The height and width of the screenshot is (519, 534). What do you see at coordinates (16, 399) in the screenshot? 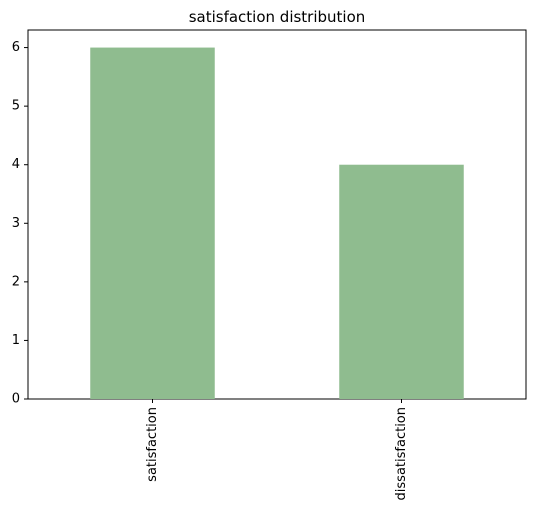
I see `y-tick-label: 0` at bounding box center [16, 399].